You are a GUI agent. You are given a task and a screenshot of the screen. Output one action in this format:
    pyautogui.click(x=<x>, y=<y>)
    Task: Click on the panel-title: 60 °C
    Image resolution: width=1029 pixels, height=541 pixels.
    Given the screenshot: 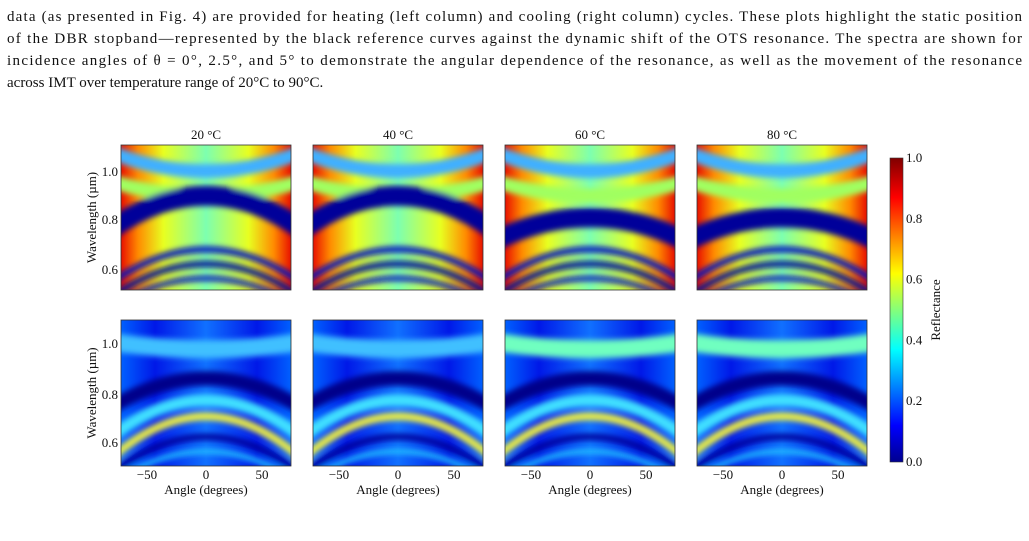 What is the action you would take?
    pyautogui.click(x=590, y=134)
    